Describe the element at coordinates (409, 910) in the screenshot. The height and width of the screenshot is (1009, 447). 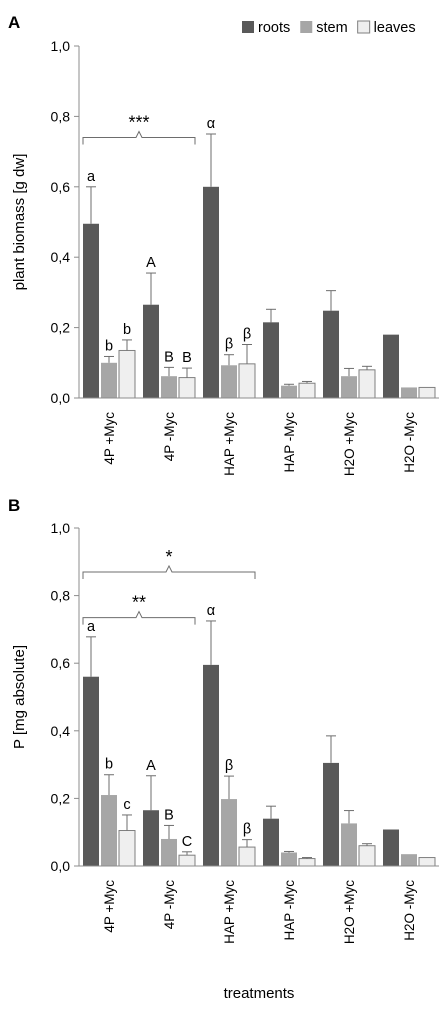
I see `p2-category-label: H2O -Myc` at that location.